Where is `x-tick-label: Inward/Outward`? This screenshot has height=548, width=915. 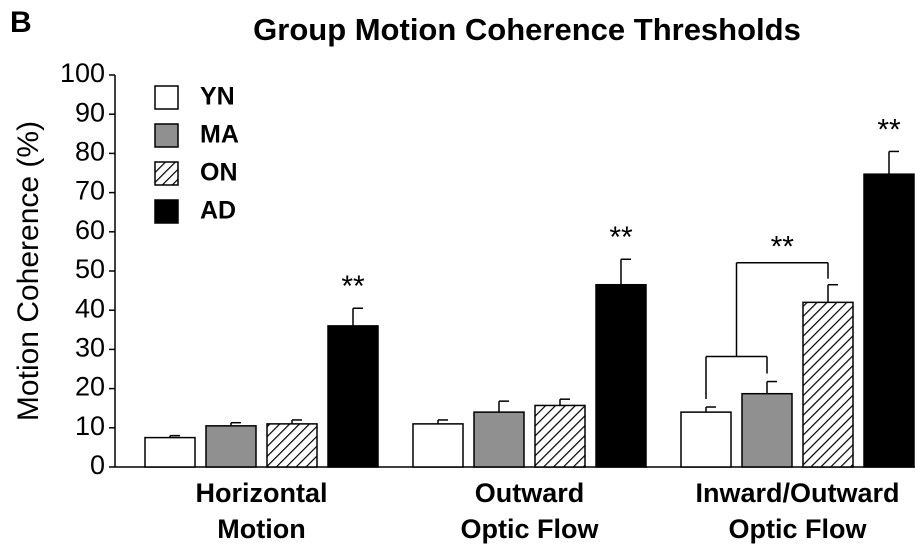
x-tick-label: Inward/Outward is located at coordinates (797, 493).